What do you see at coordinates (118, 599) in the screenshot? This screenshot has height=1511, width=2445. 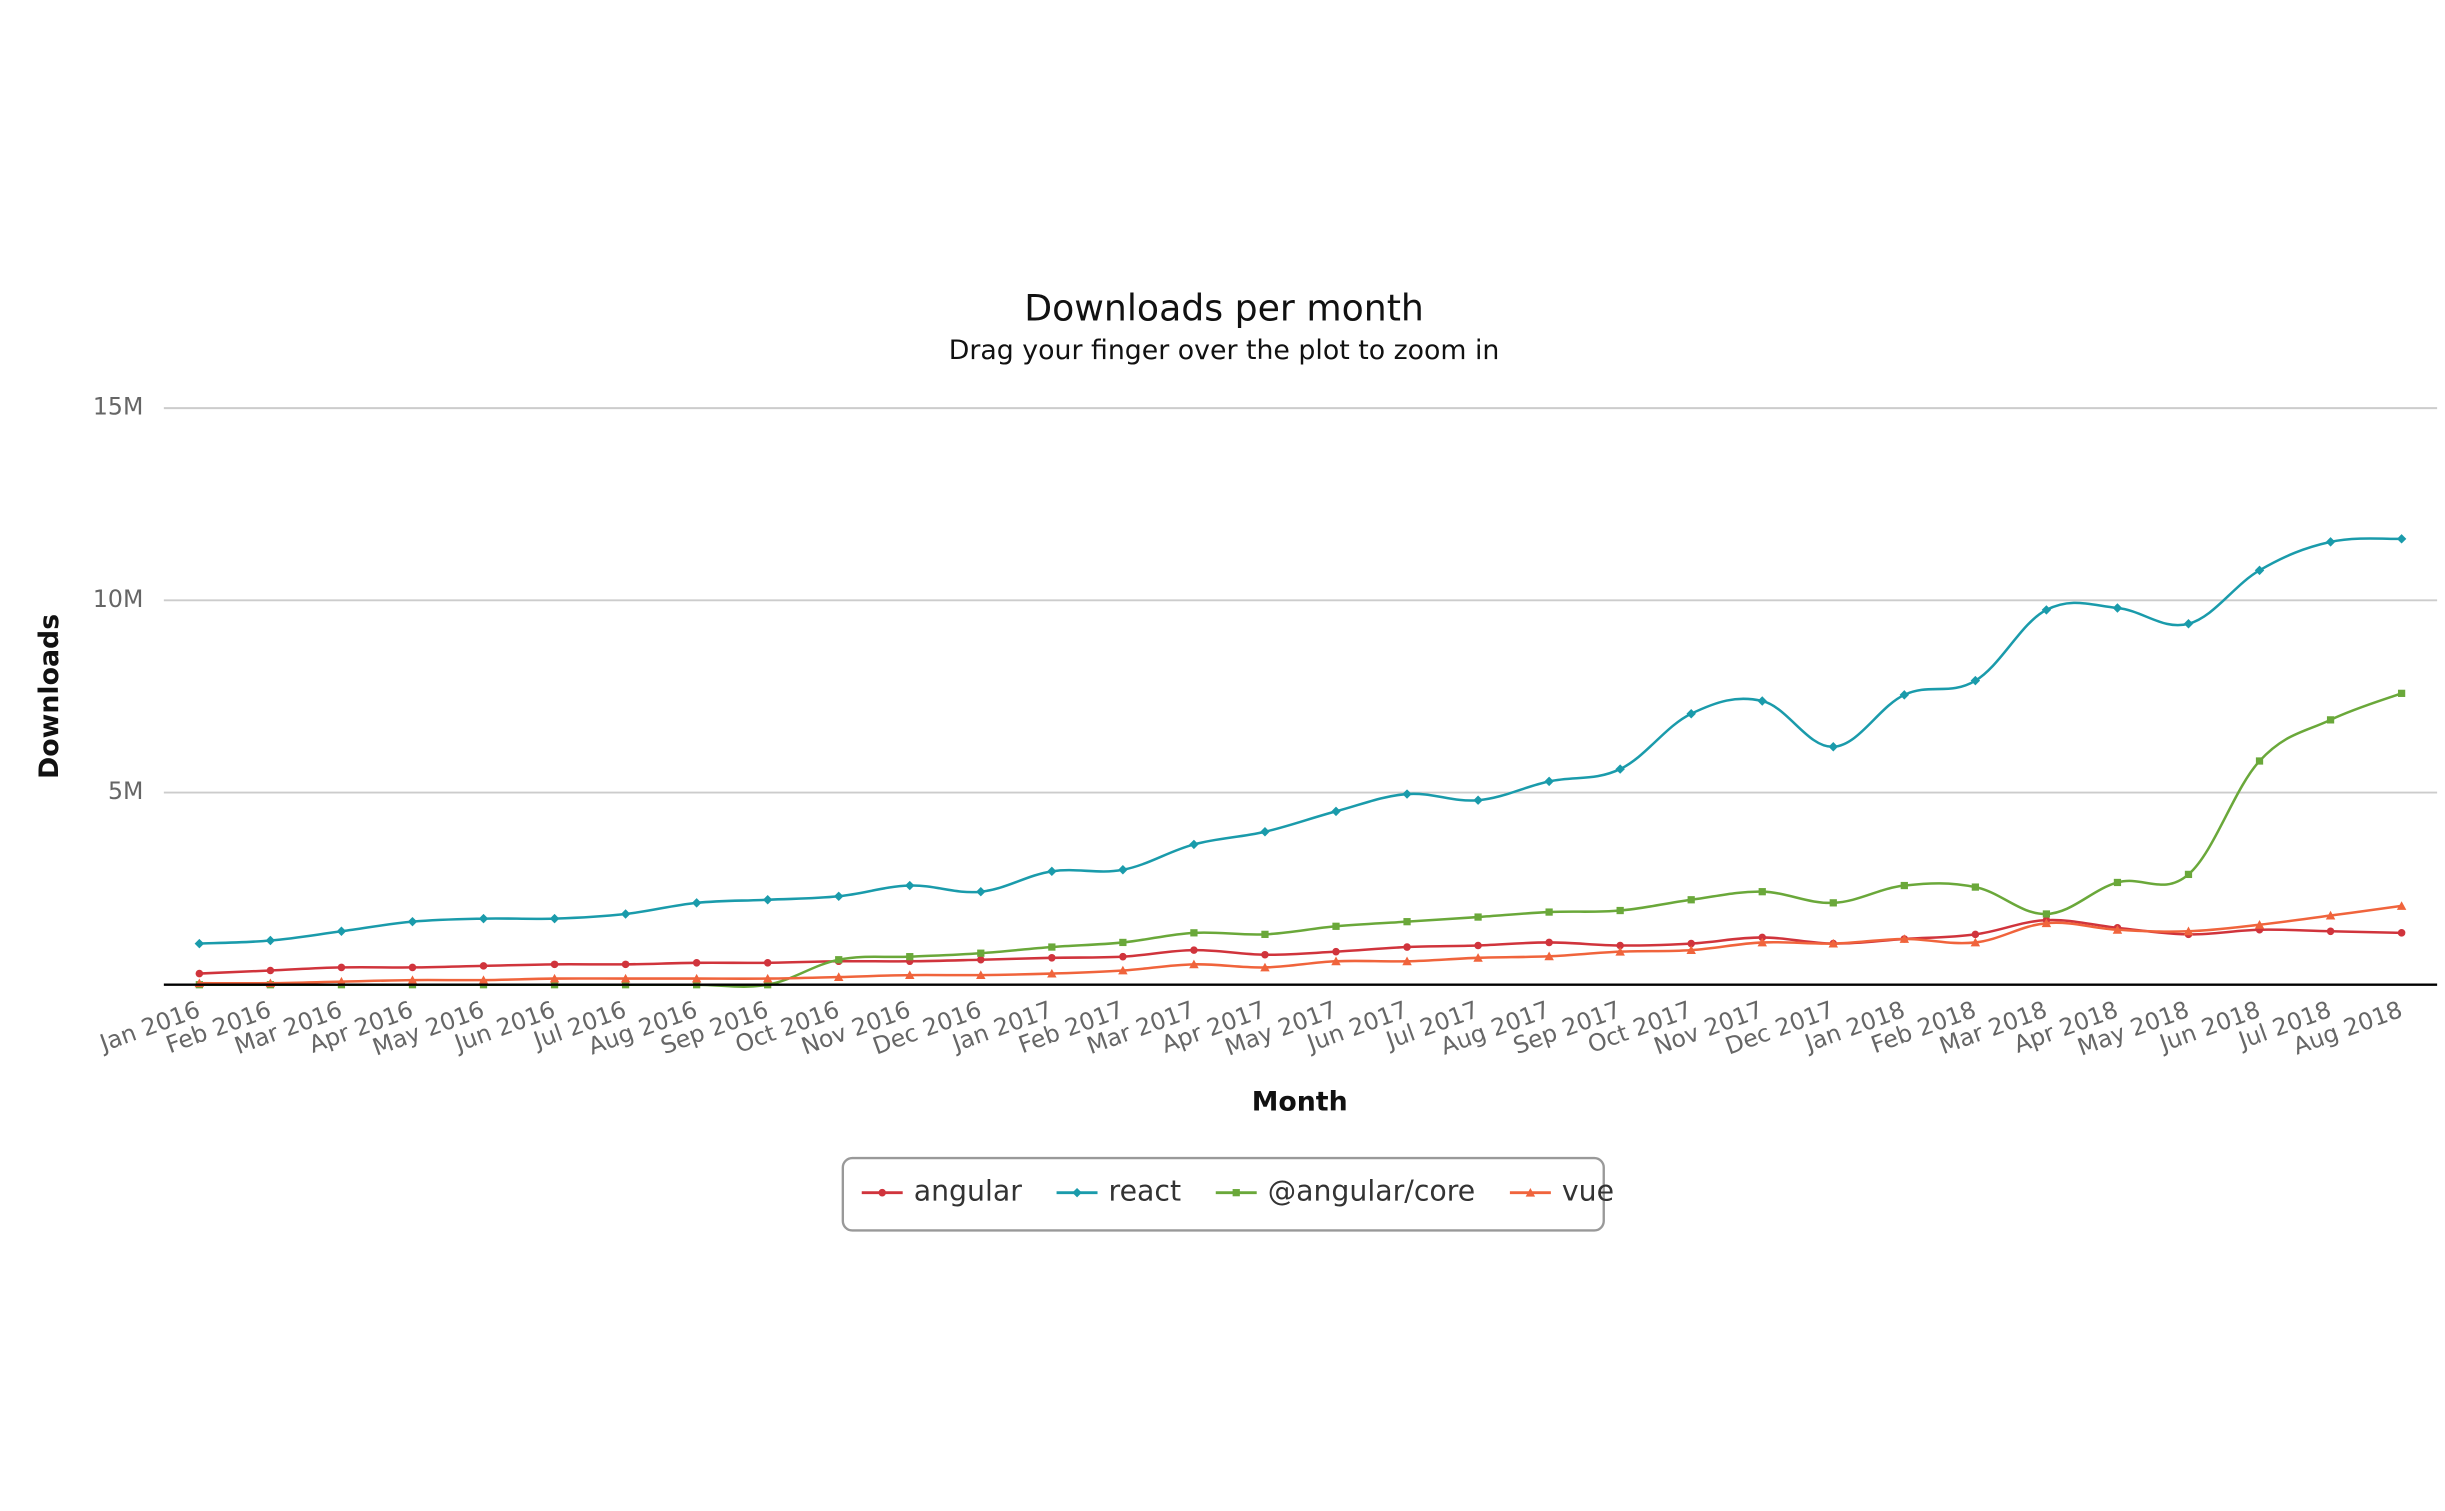 I see `y-tick-label: 10M` at bounding box center [118, 599].